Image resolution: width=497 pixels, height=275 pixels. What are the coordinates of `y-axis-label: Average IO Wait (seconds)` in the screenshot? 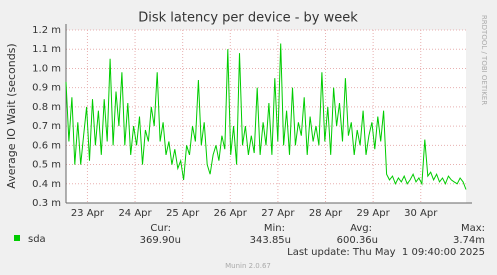 It's located at (11, 115).